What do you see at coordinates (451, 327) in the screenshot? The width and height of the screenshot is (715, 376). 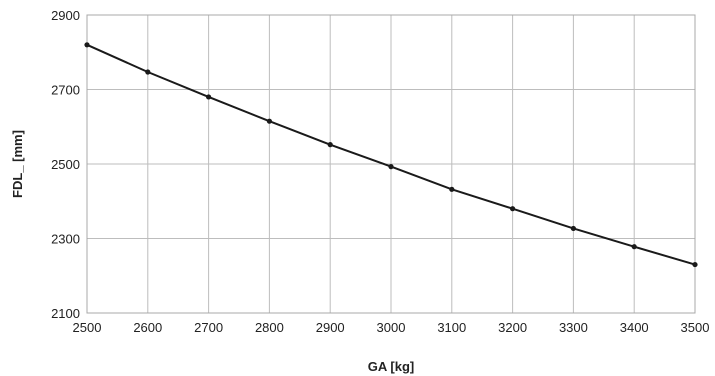 I see `x-tick-label: 3100` at bounding box center [451, 327].